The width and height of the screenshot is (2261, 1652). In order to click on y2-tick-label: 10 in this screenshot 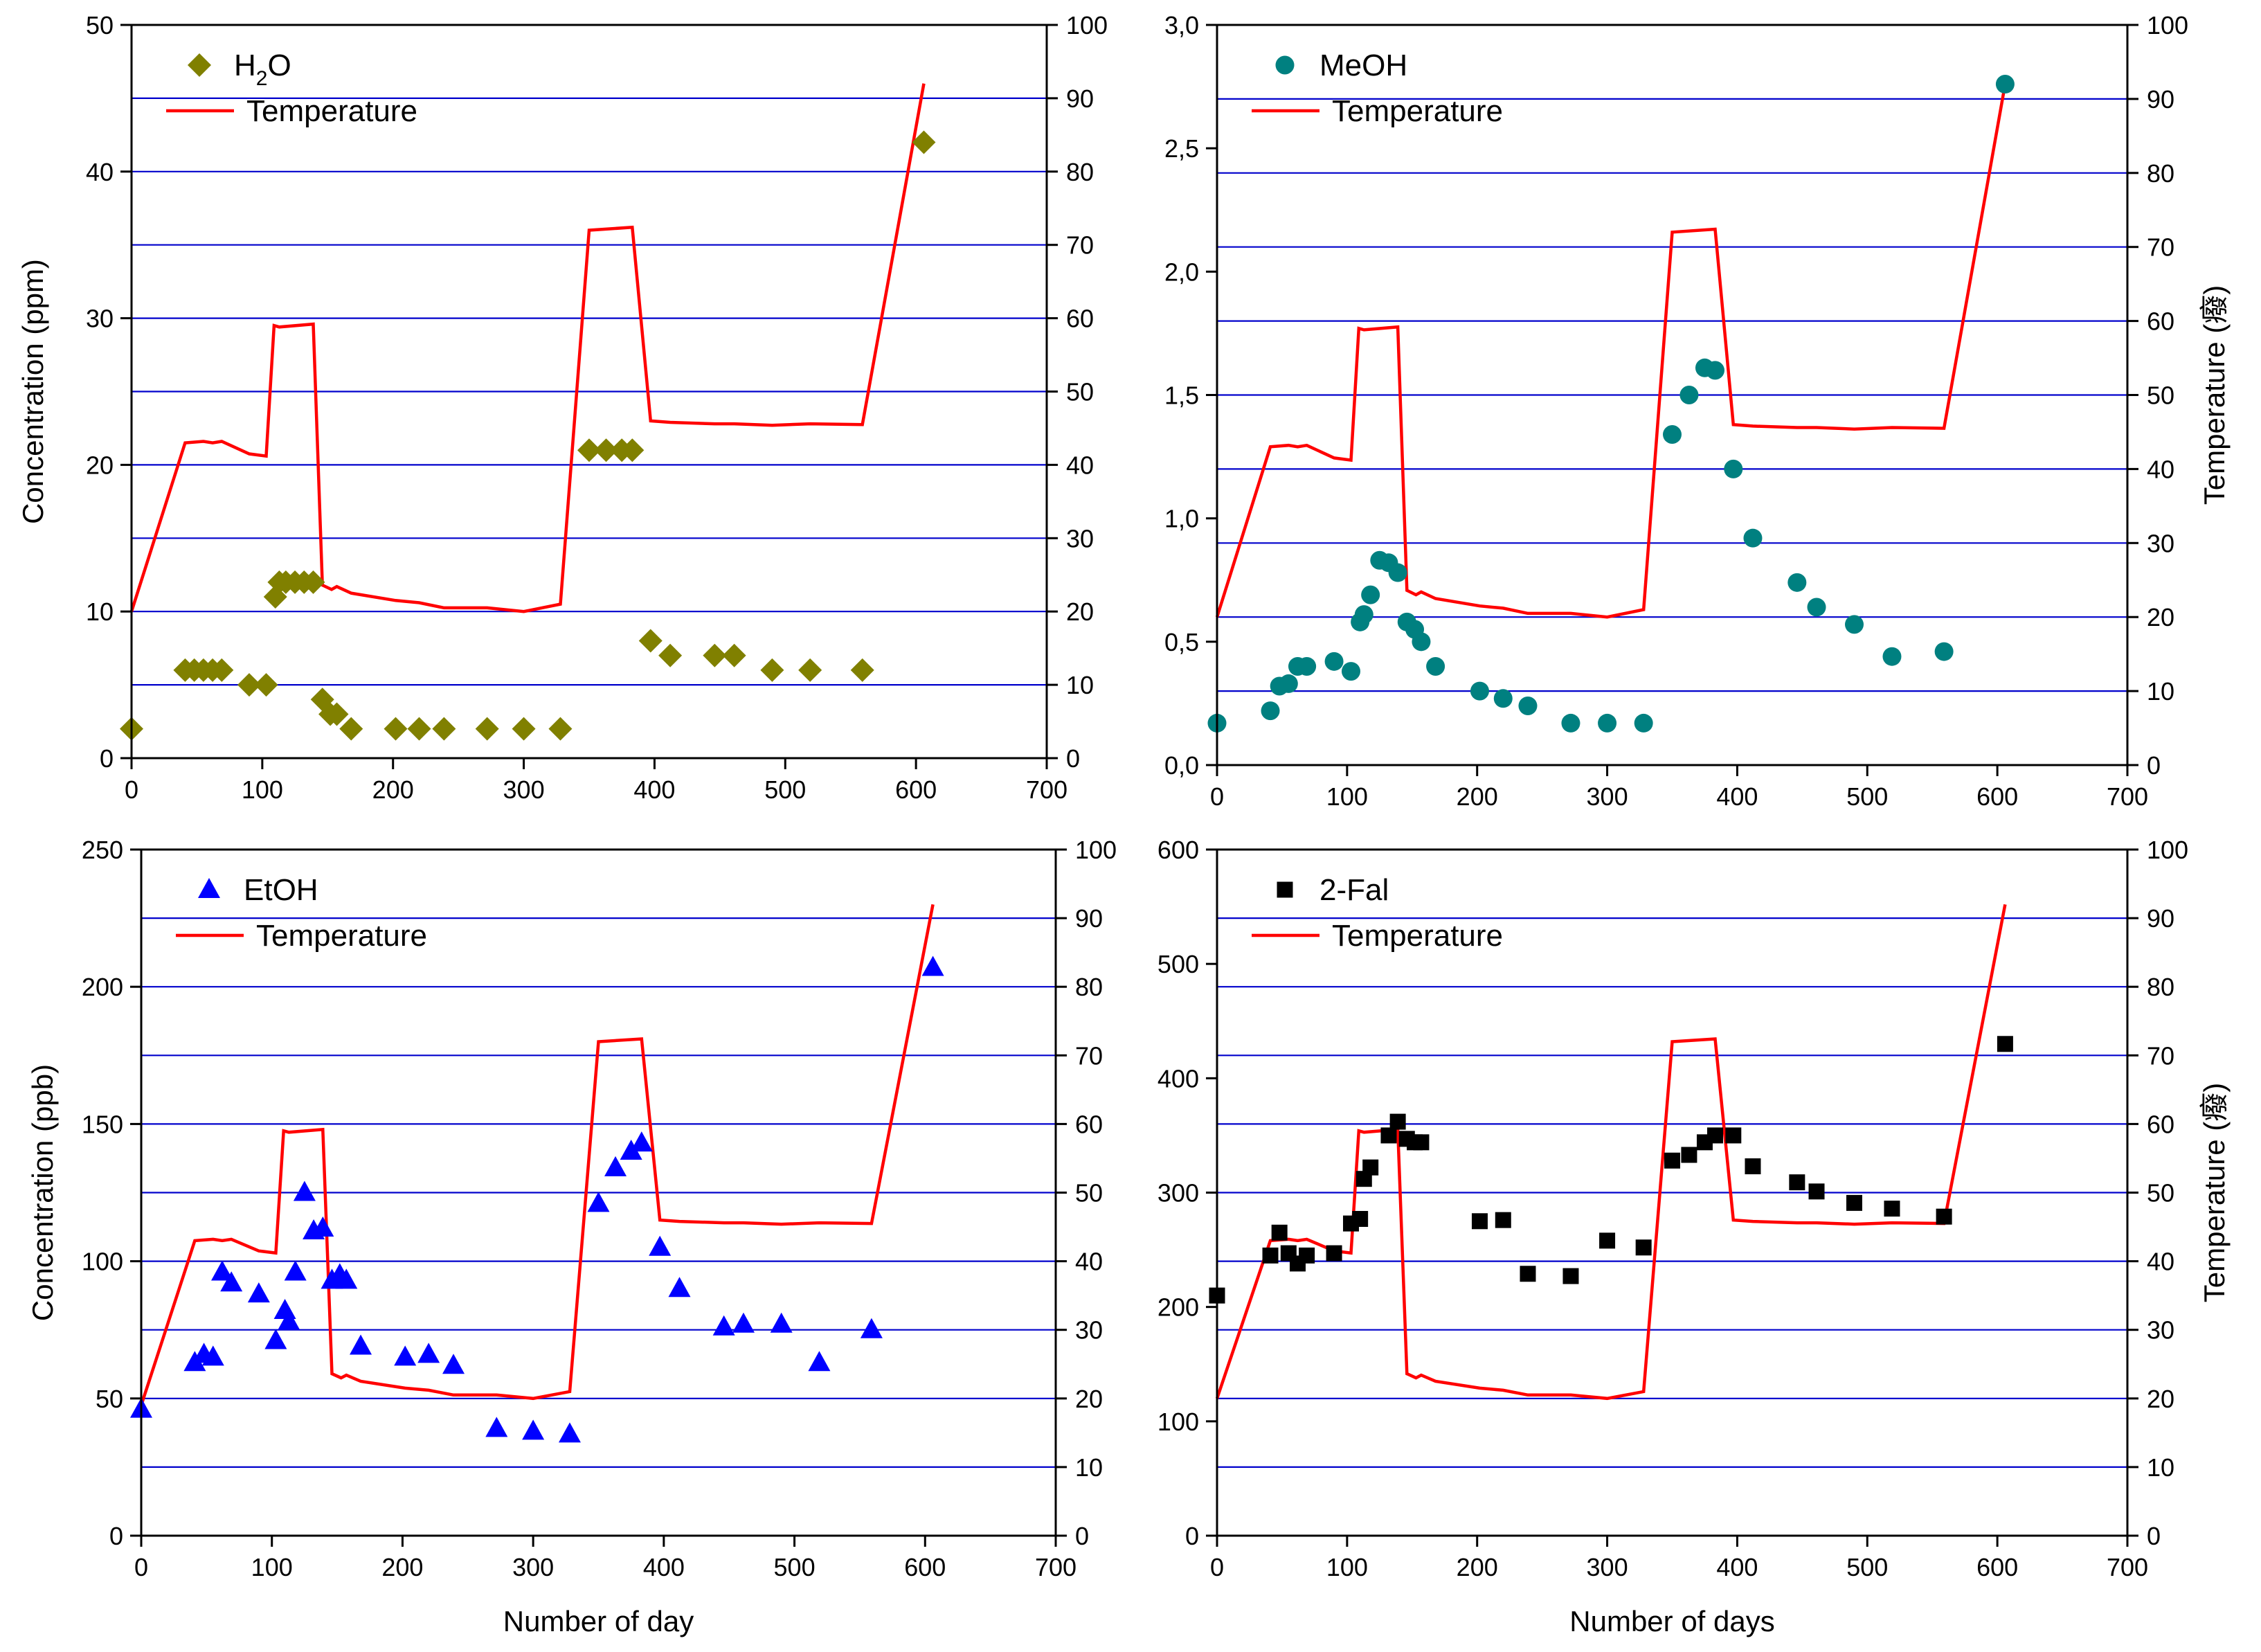, I will do `click(1089, 1467)`.